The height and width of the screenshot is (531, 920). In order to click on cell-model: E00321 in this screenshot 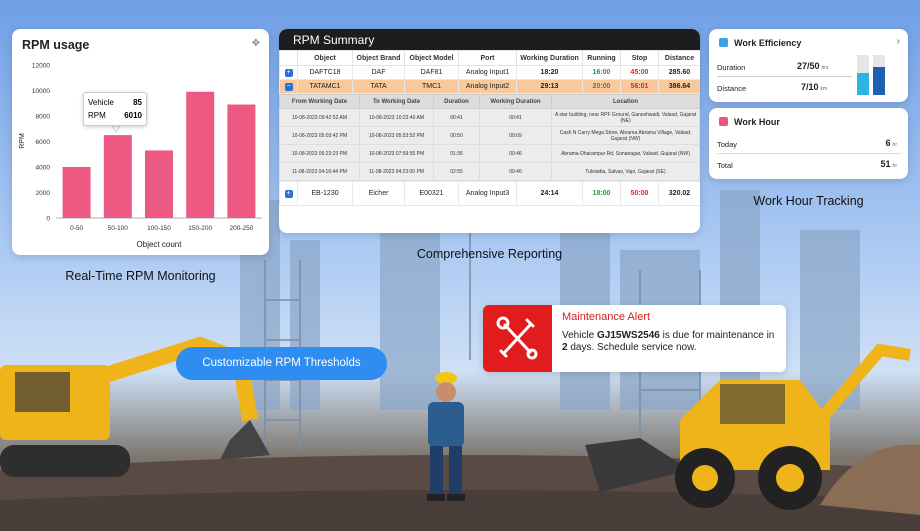, I will do `click(431, 193)`.